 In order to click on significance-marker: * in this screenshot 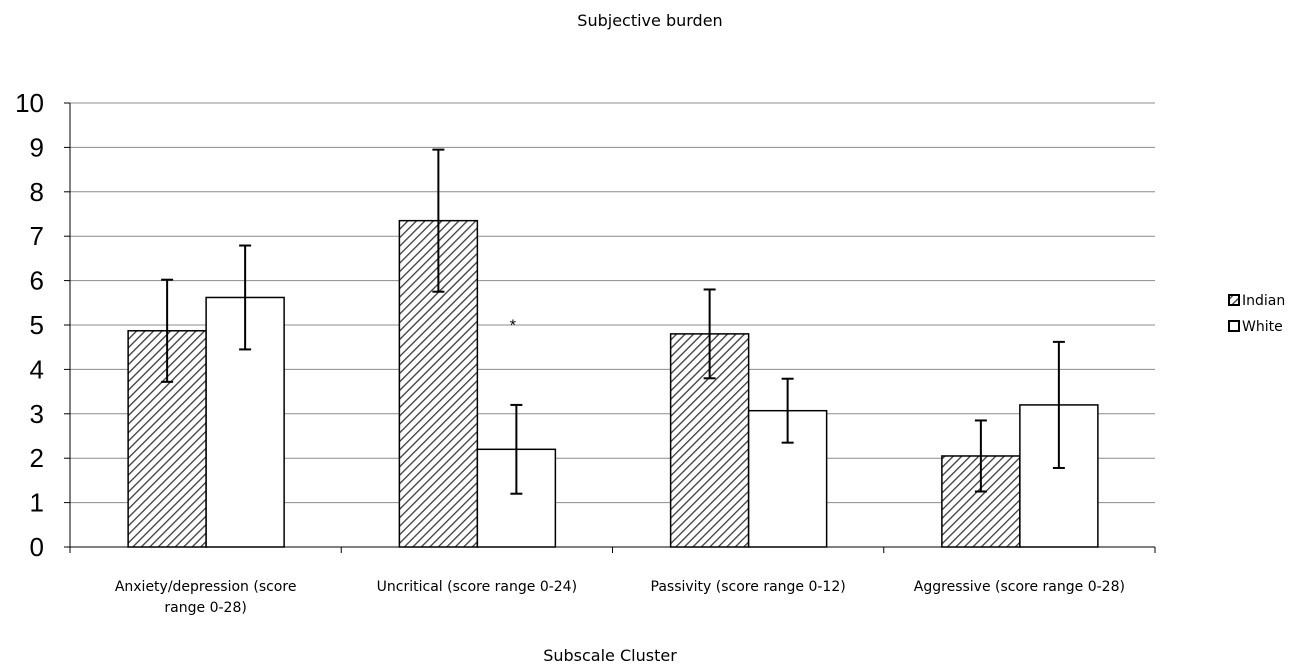, I will do `click(513, 326)`.